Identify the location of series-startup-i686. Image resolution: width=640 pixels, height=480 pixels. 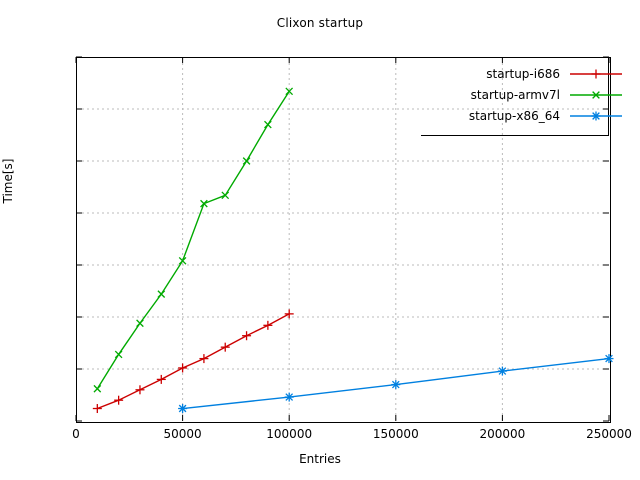
(193, 361).